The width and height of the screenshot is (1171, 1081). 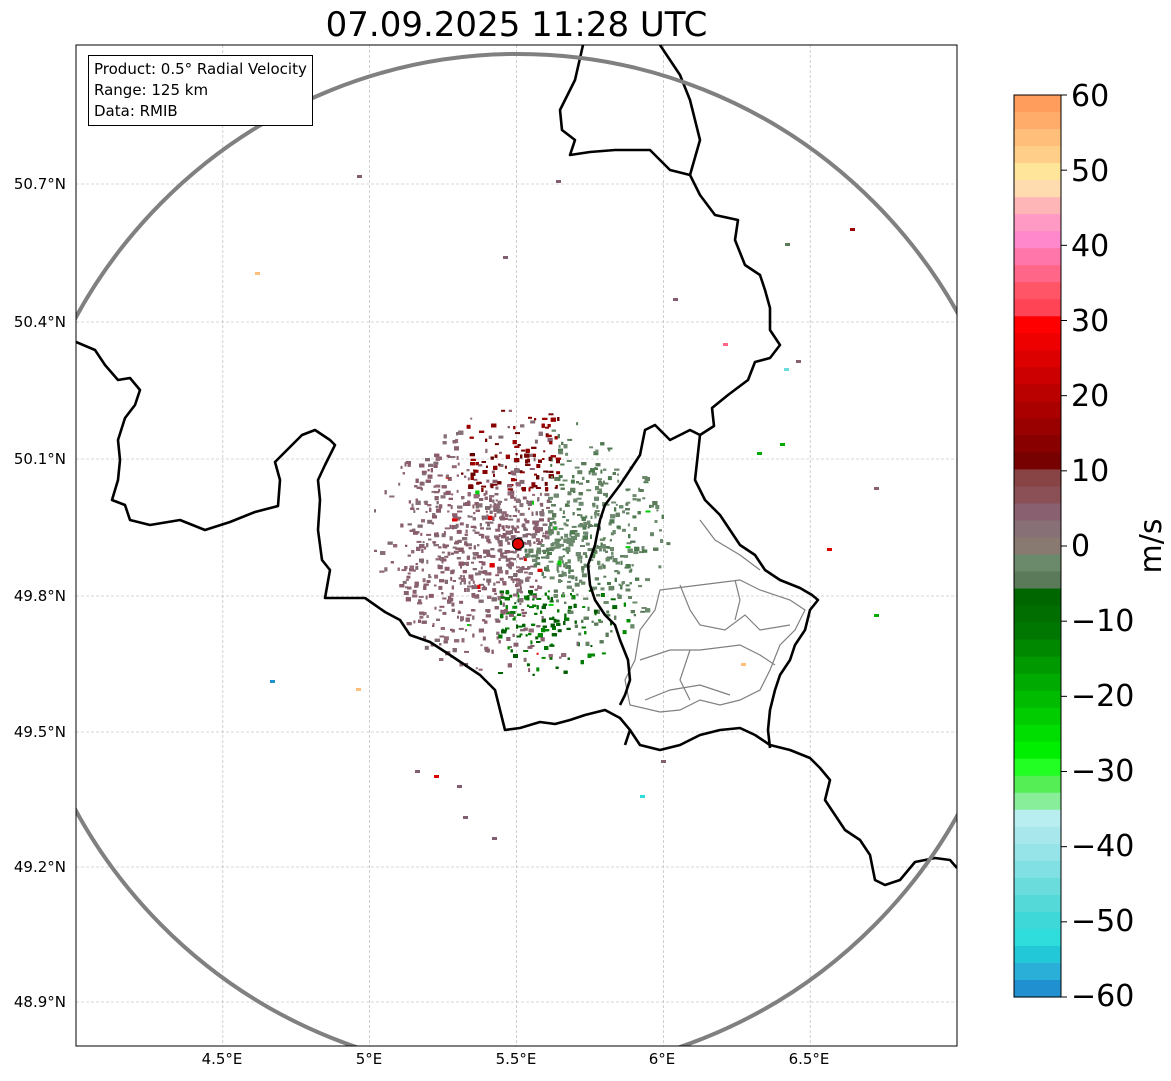 What do you see at coordinates (39, 1002) in the screenshot?
I see `y-tick-label: 48.9°N` at bounding box center [39, 1002].